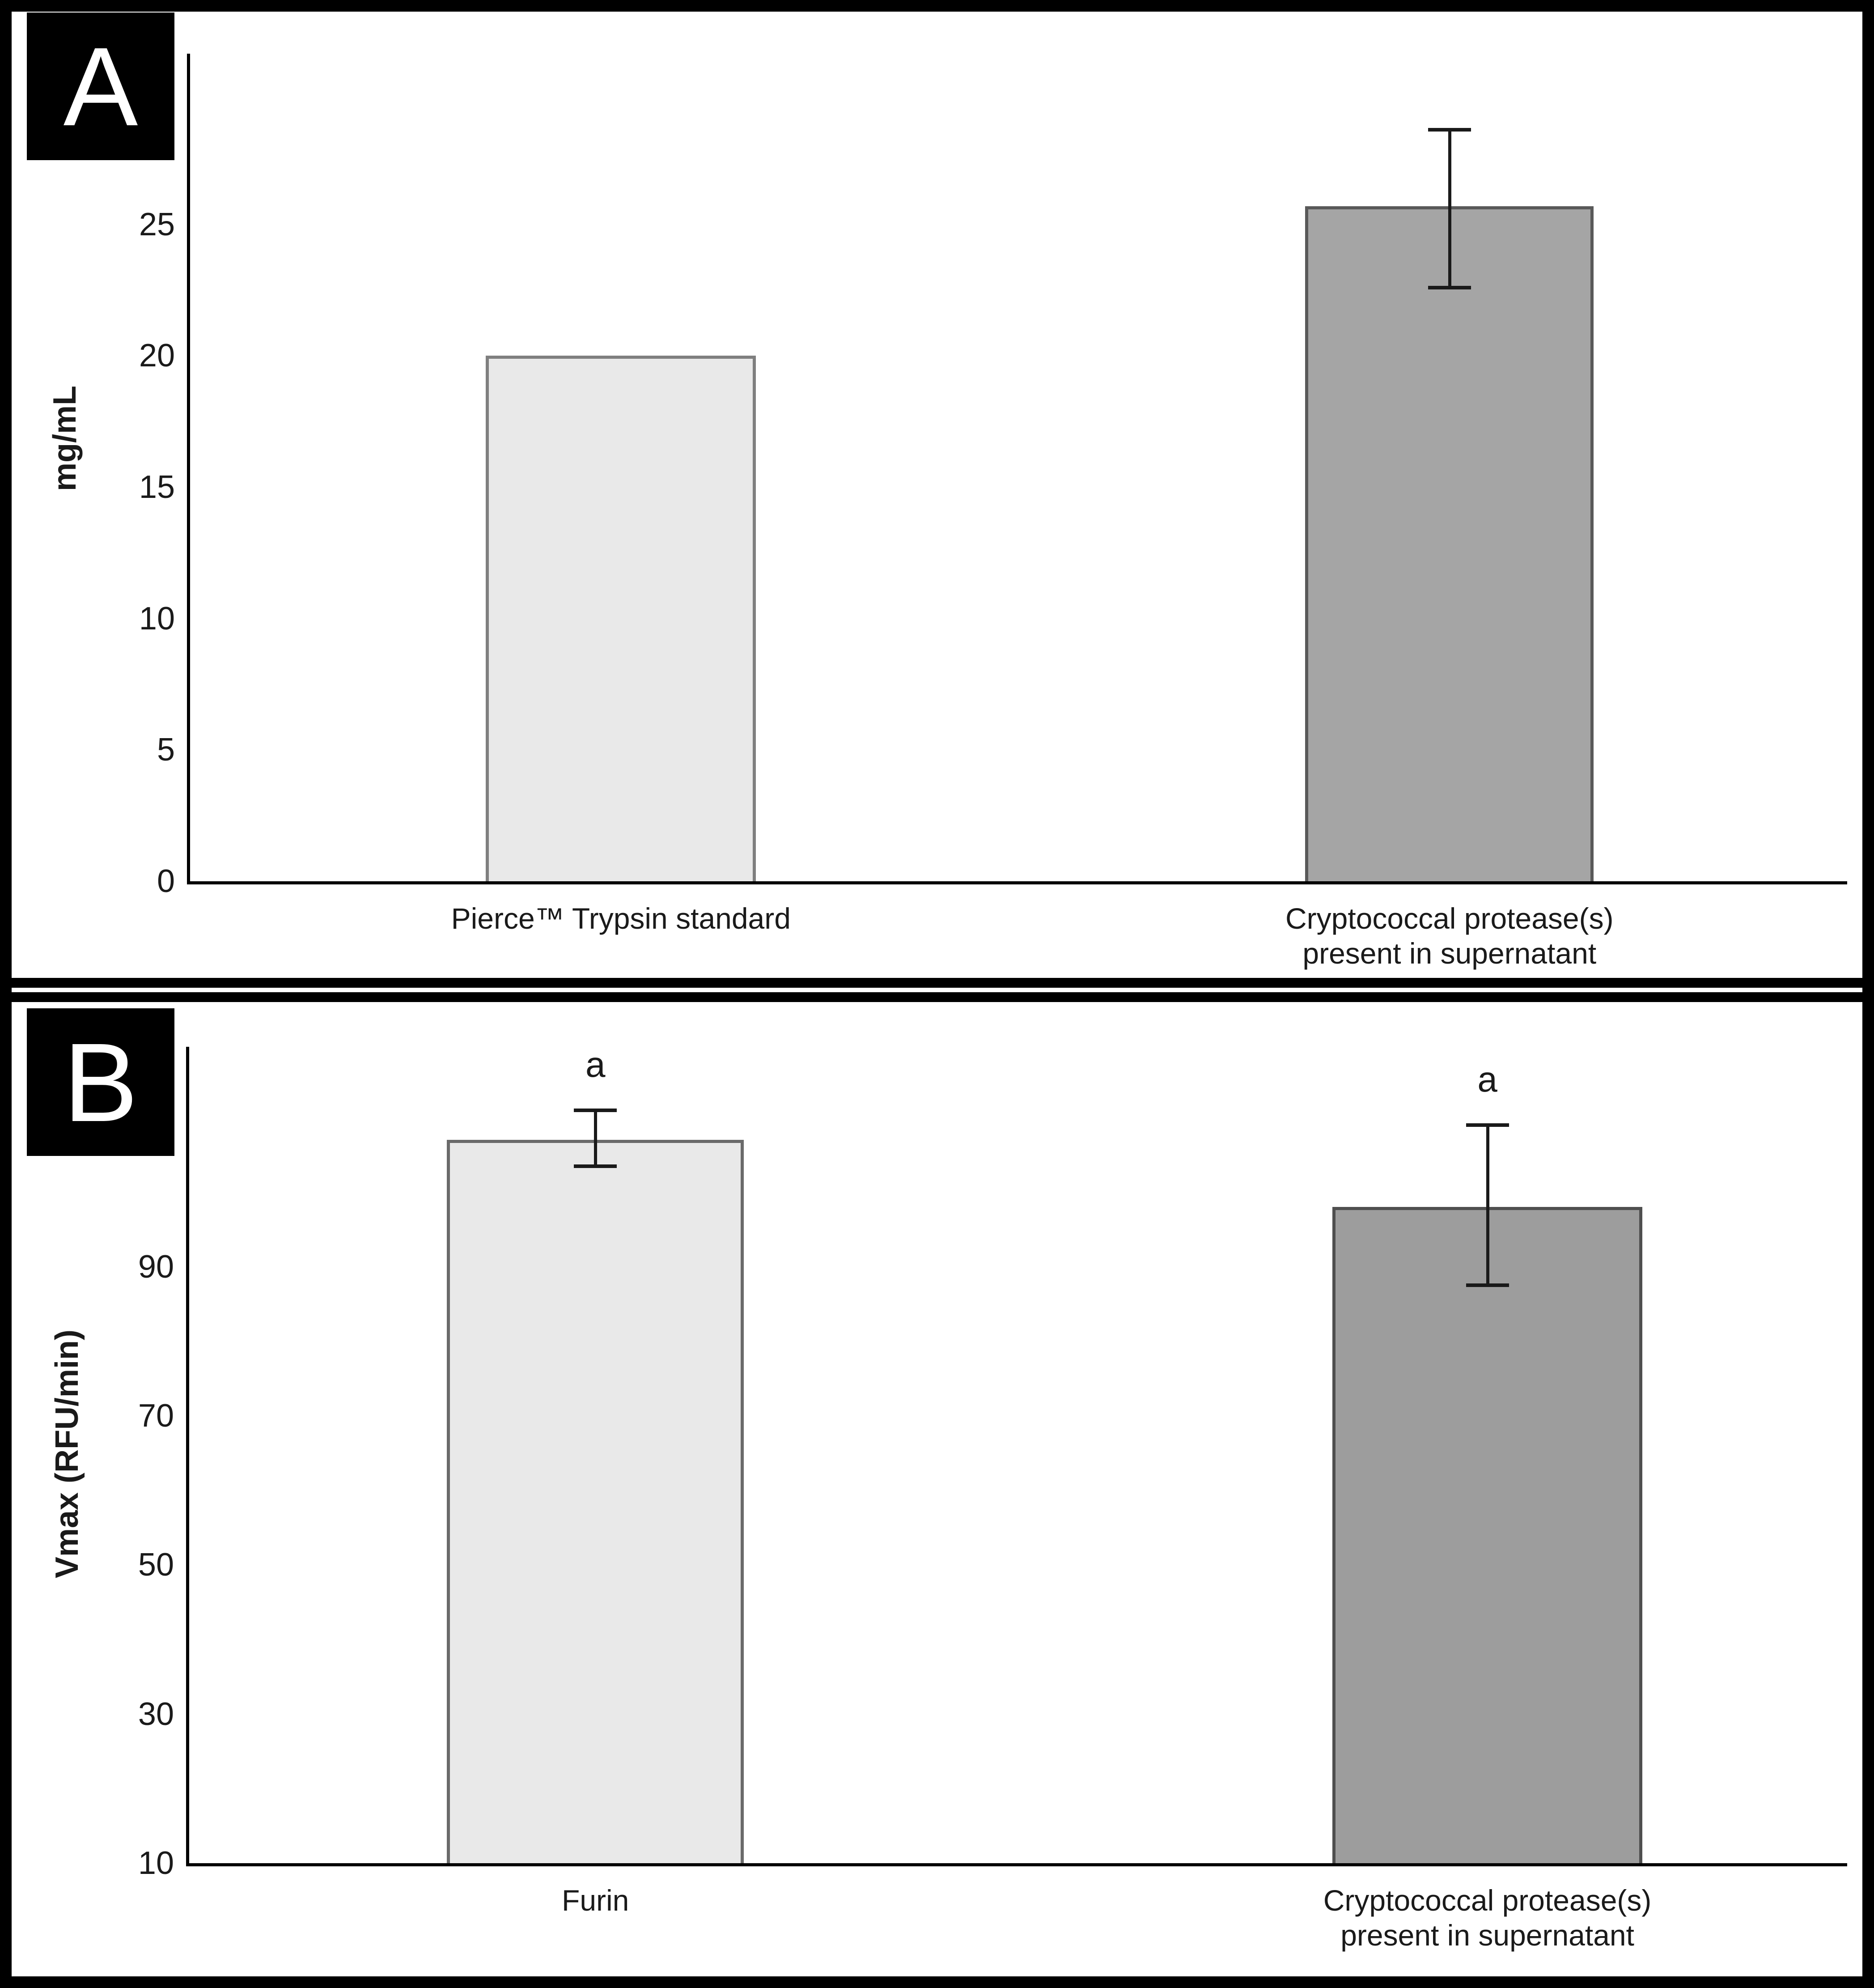  I want to click on panel-b-y-axis-line, so click(187, 1456).